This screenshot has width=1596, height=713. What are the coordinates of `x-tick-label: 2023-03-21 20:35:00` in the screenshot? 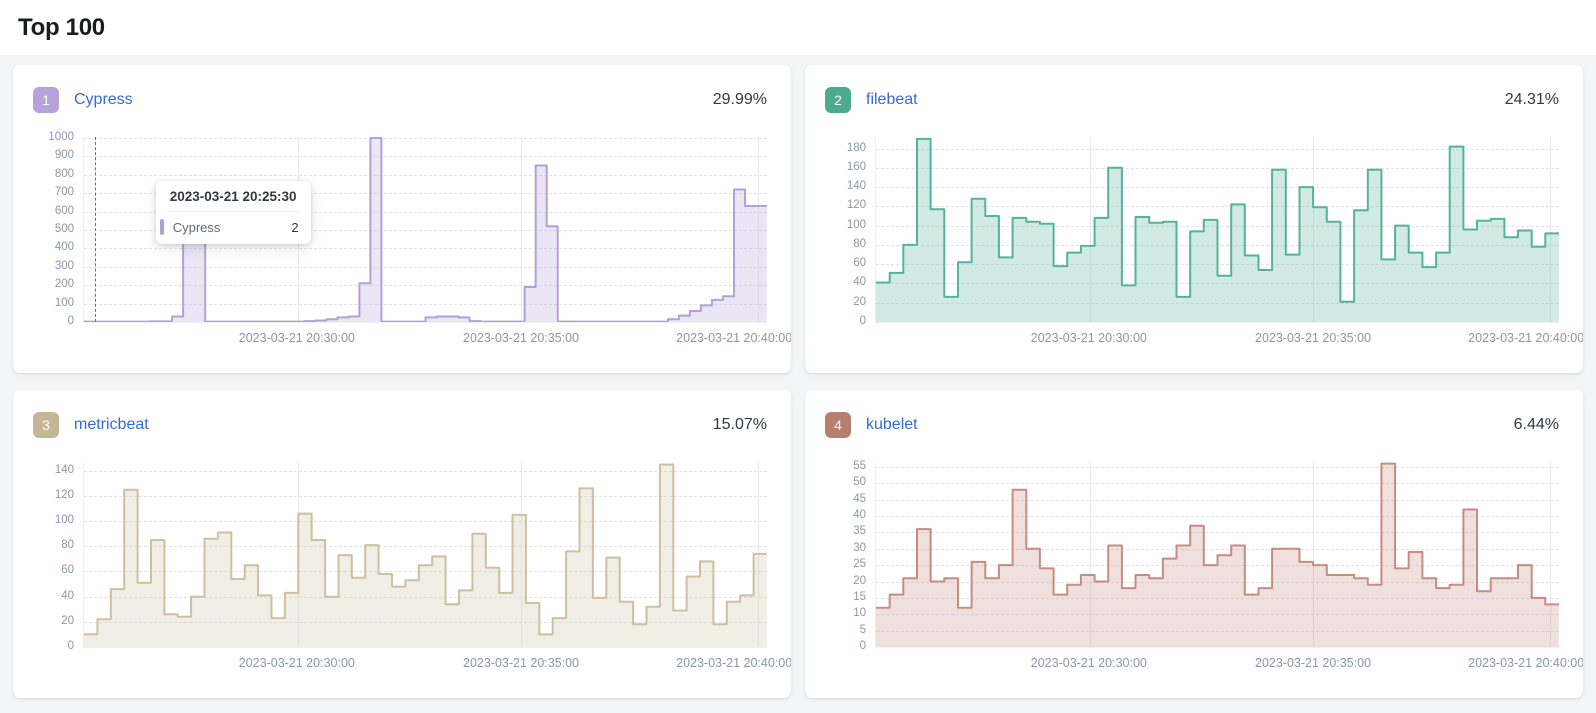 It's located at (1313, 663).